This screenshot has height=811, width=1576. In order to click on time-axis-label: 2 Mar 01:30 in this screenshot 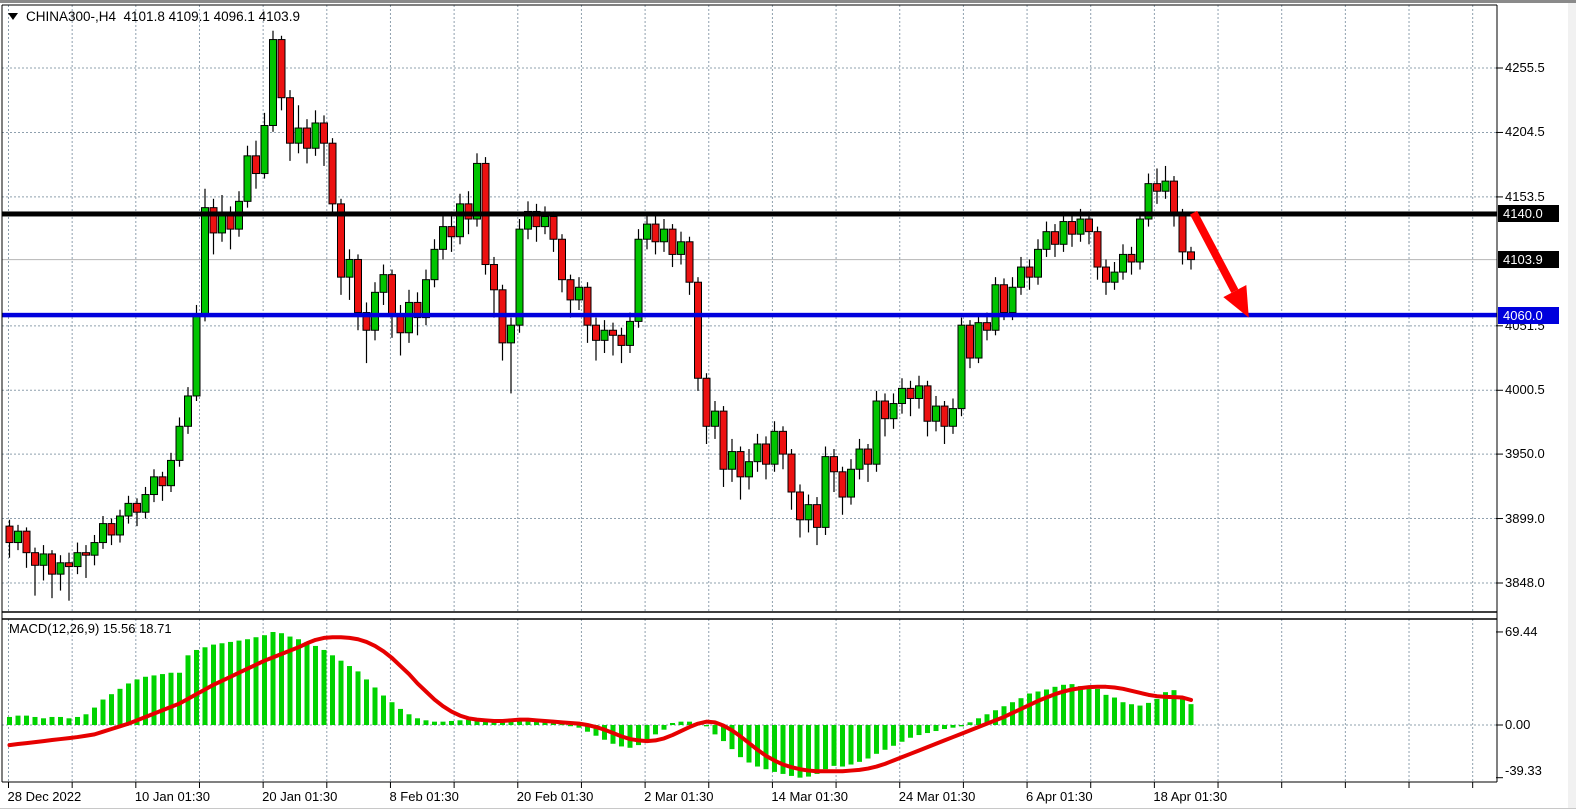, I will do `click(679, 796)`.